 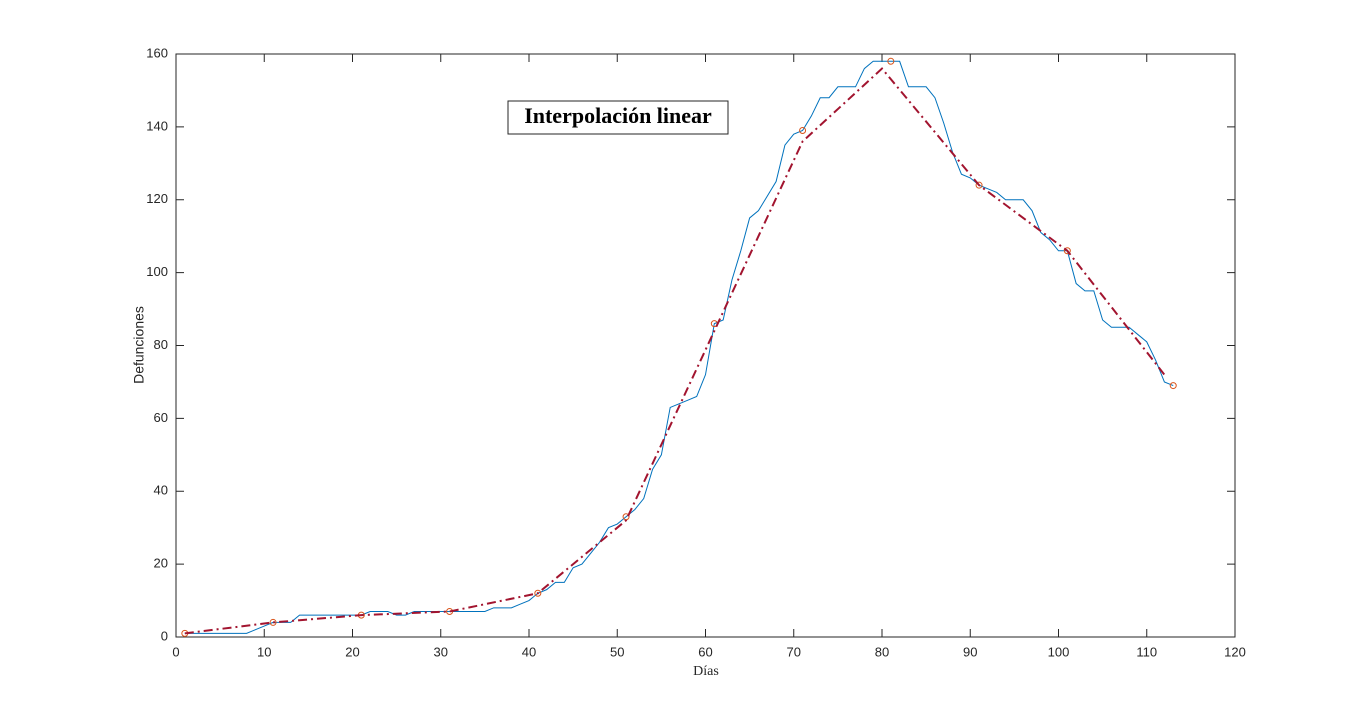 I want to click on x-tick-label: 30, so click(x=441, y=651).